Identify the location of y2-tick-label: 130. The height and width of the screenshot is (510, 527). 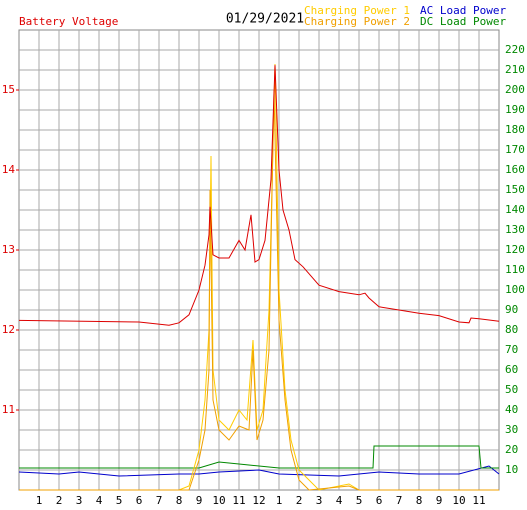
(515, 229).